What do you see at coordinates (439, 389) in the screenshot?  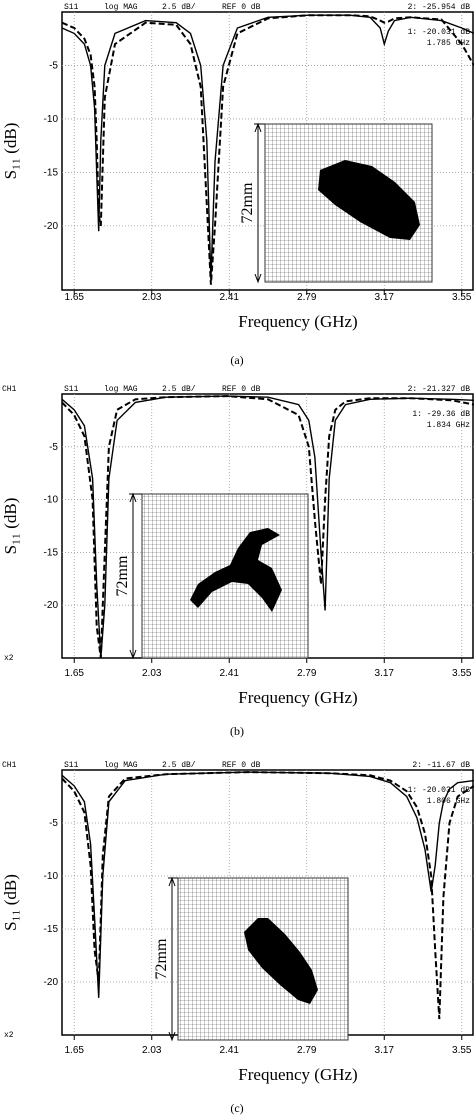 I see `marker-readout: 2: -21.327 dB` at bounding box center [439, 389].